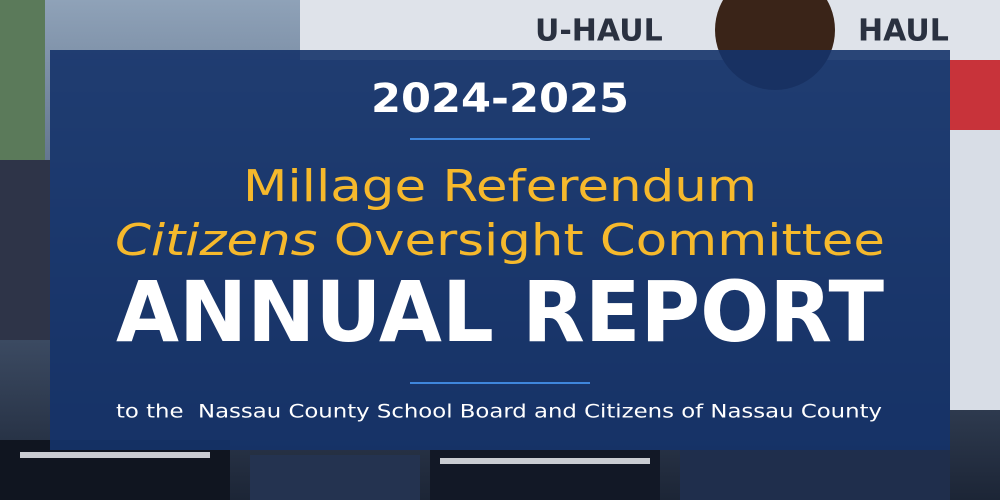  I want to click on title-rest: Oversight Committee, so click(609, 240).